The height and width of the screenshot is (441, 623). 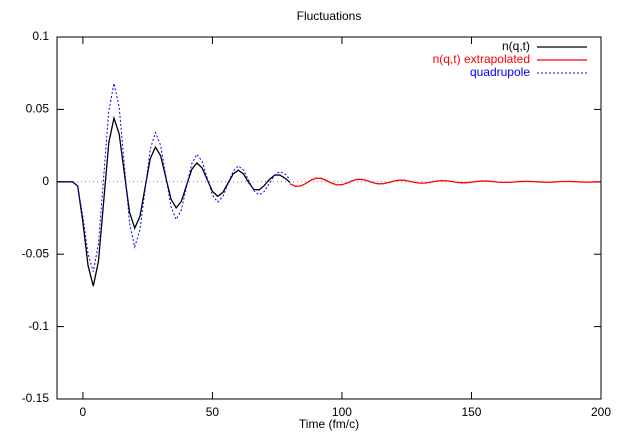 What do you see at coordinates (329, 424) in the screenshot?
I see `x-axis-label: Time (fm/c)` at bounding box center [329, 424].